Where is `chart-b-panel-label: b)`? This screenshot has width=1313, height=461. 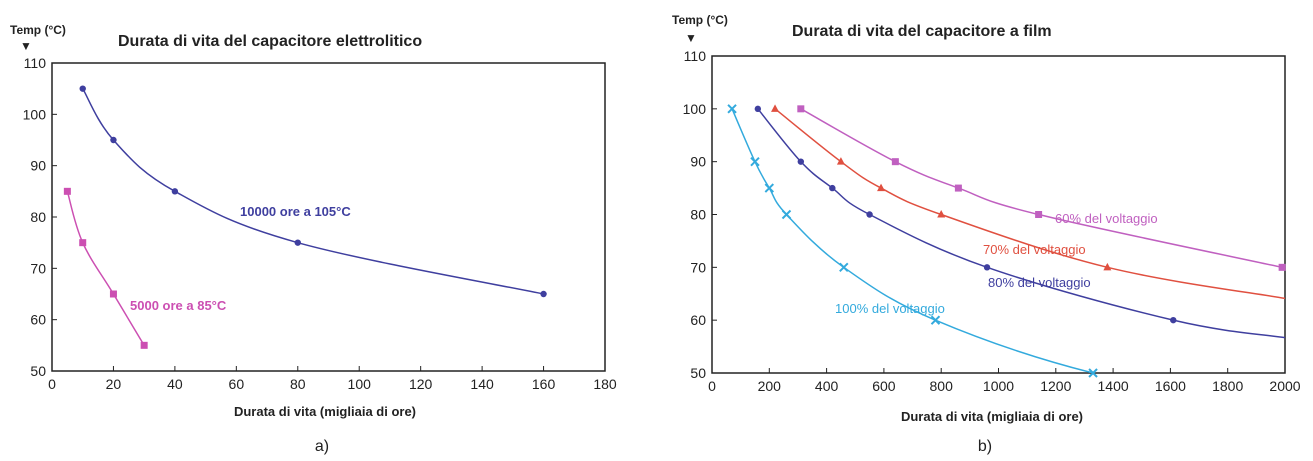 chart-b-panel-label: b) is located at coordinates (985, 446).